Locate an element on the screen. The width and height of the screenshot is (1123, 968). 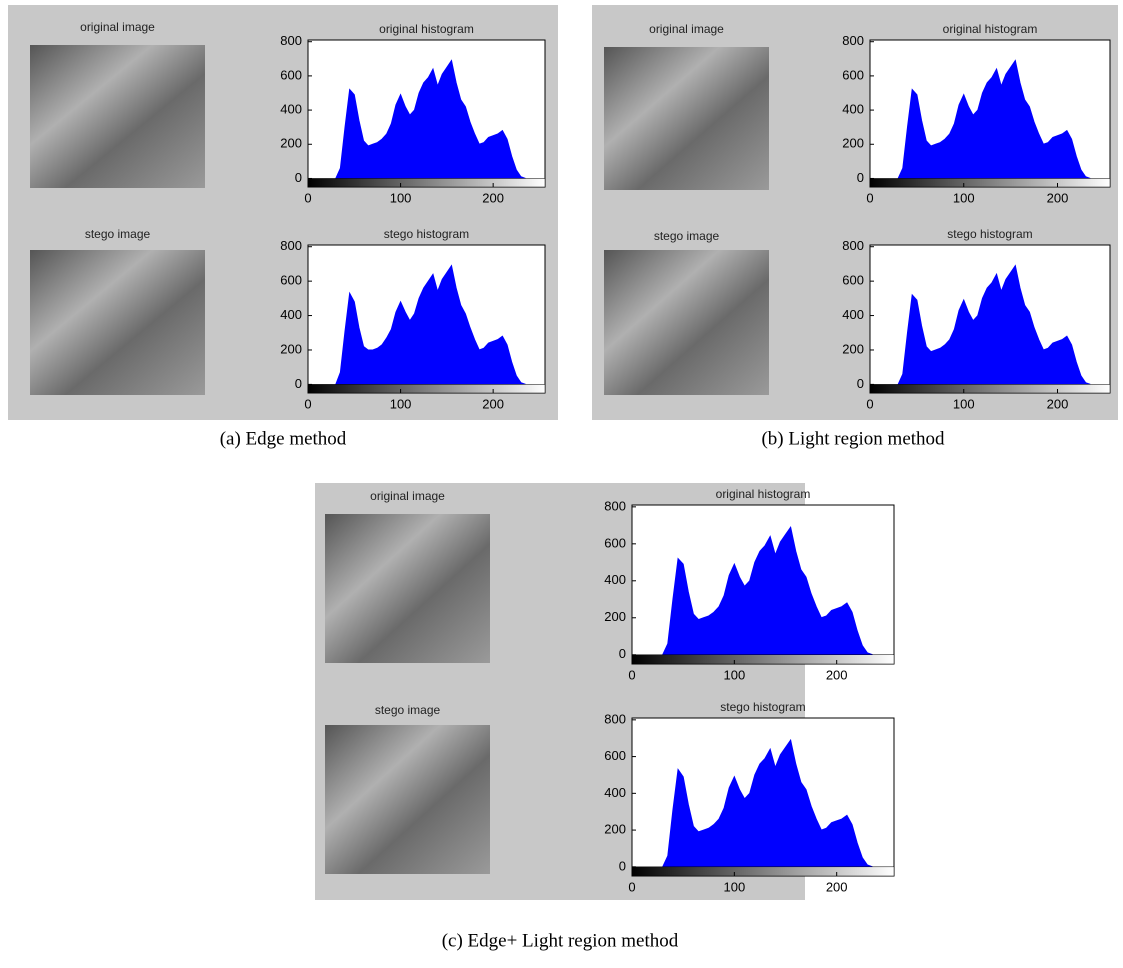
panel-caption: (a) Edge method is located at coordinates (283, 438).